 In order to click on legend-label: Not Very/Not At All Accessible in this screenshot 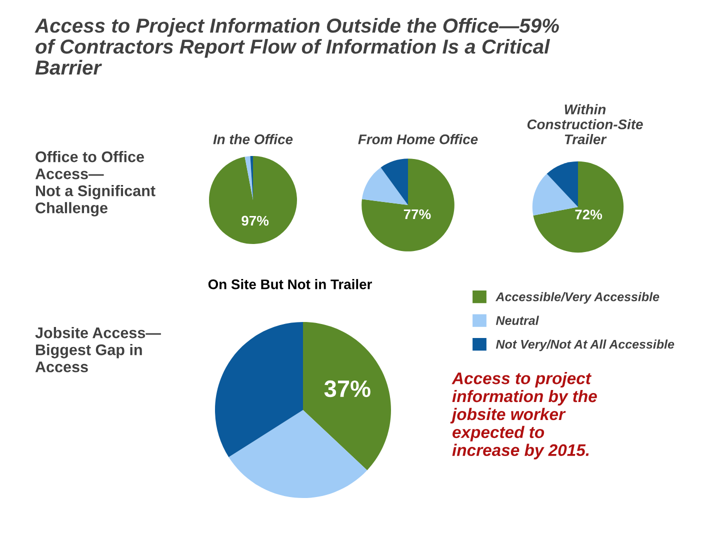, I will do `click(585, 346)`.